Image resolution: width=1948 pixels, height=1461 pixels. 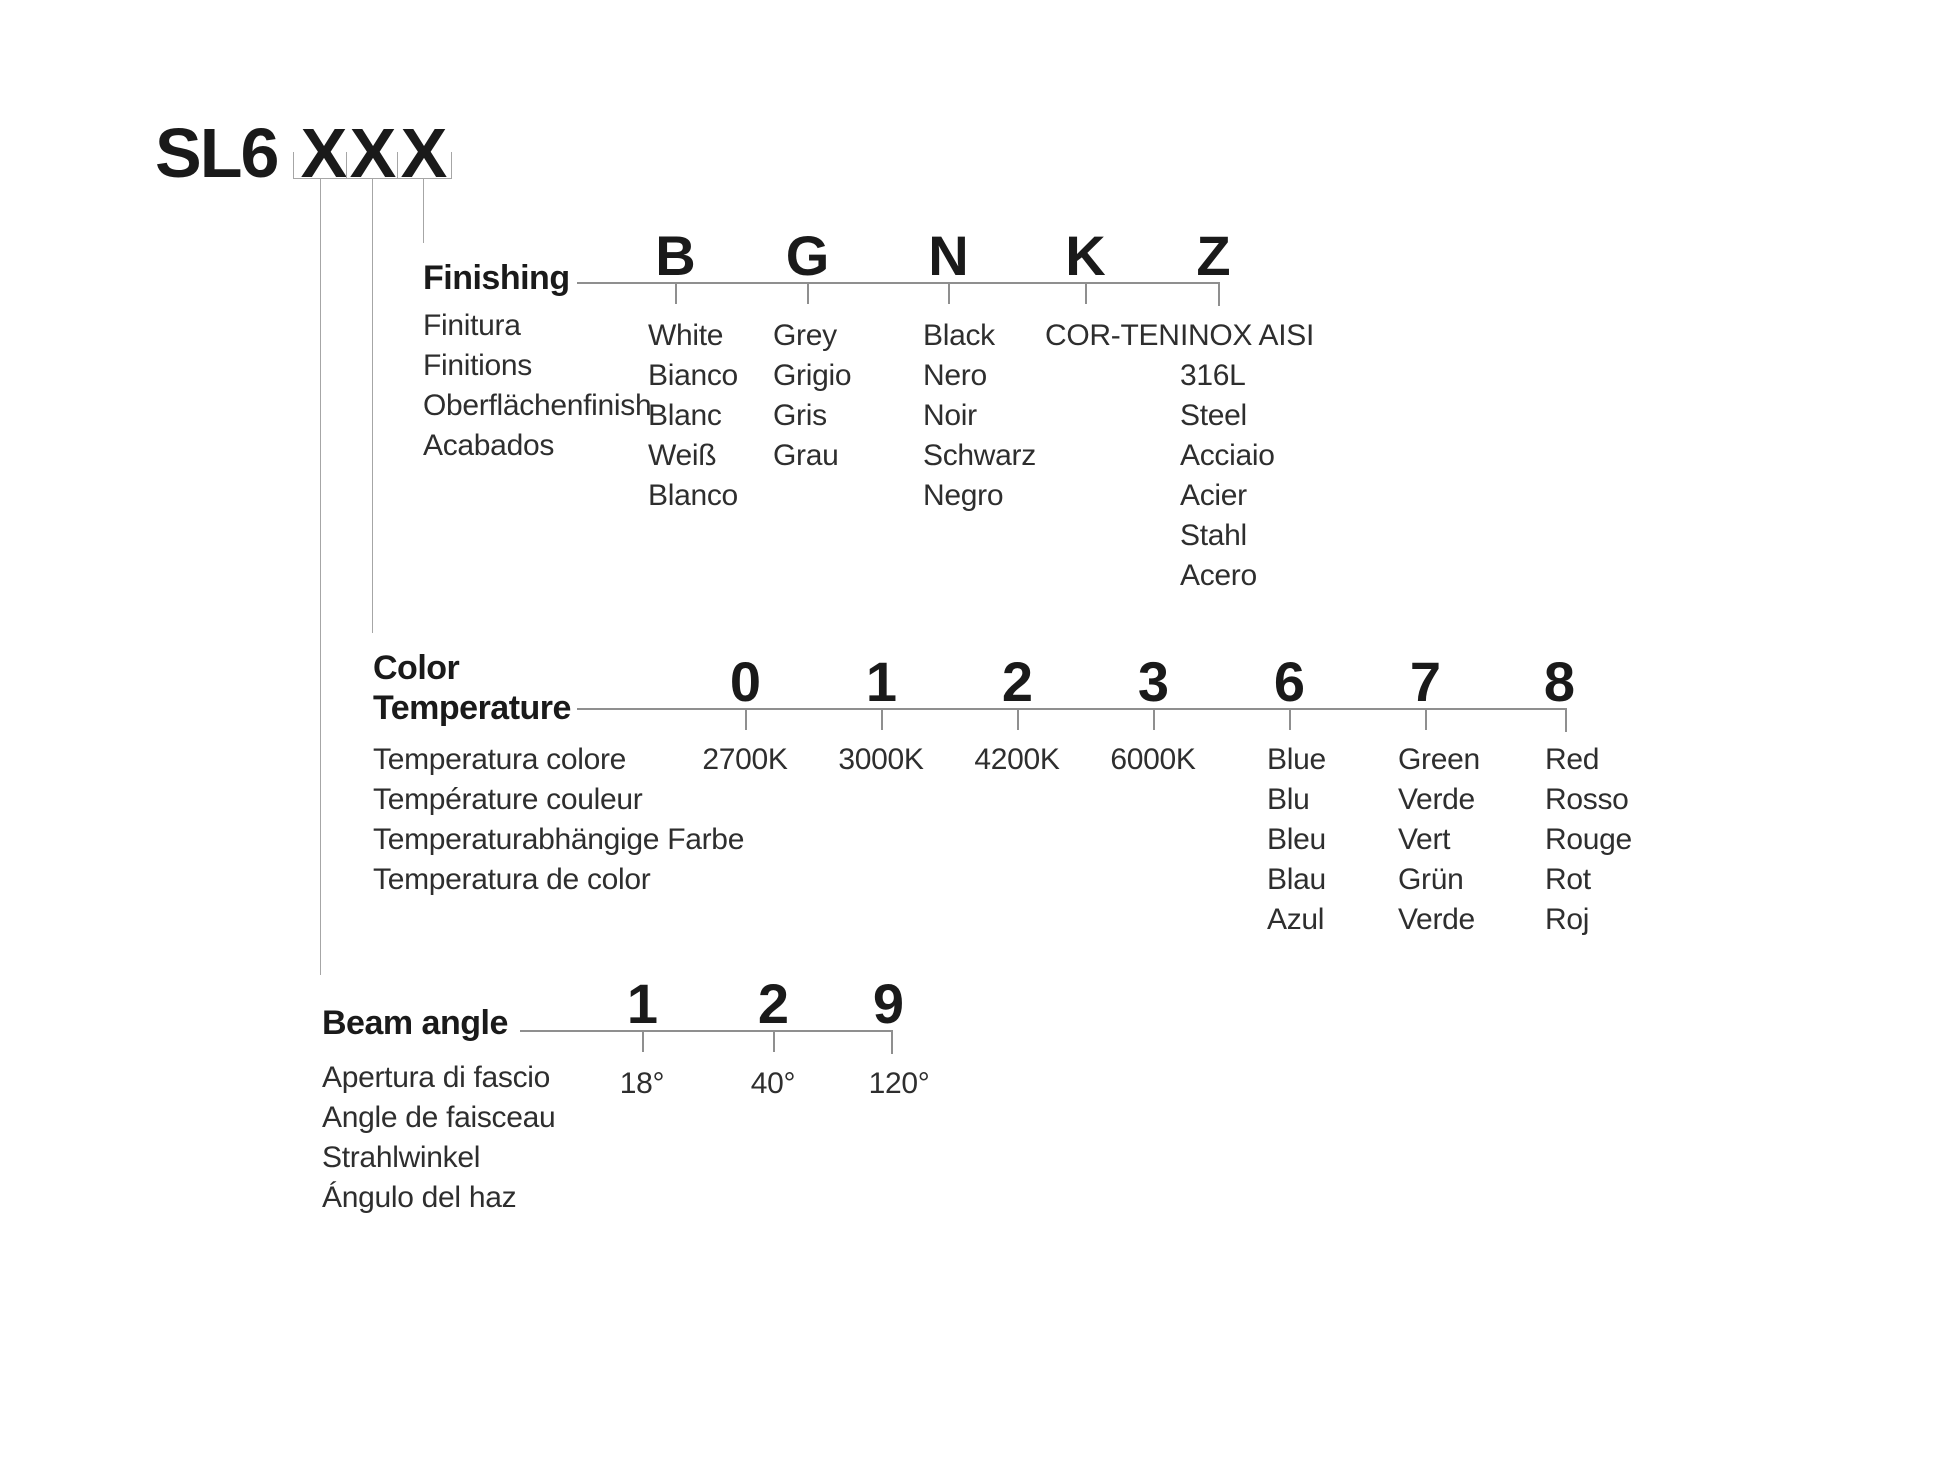 I want to click on code-bracket, so click(x=372, y=165).